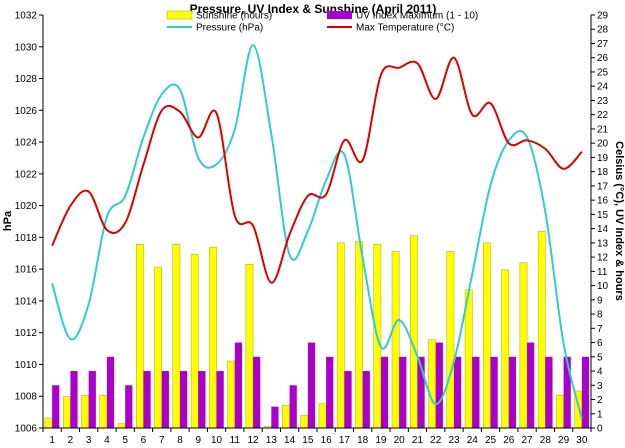 This screenshot has width=625, height=448. Describe the element at coordinates (89, 440) in the screenshot. I see `x-tick-label: 3` at that location.